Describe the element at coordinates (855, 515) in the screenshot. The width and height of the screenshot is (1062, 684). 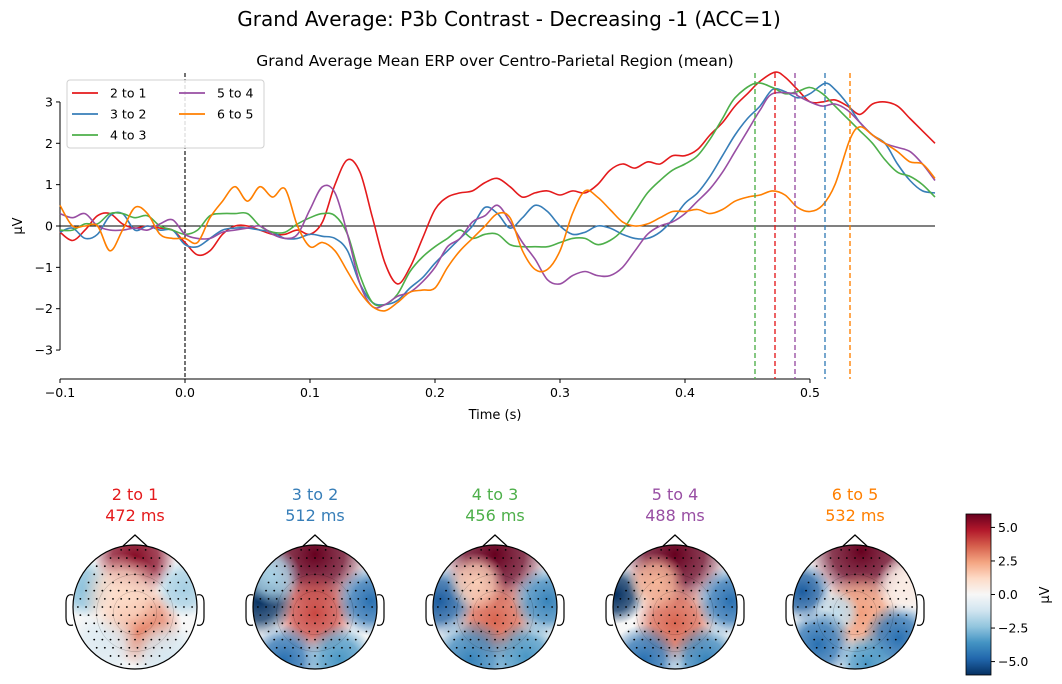
I see `topomap-latency: 532 ms` at that location.